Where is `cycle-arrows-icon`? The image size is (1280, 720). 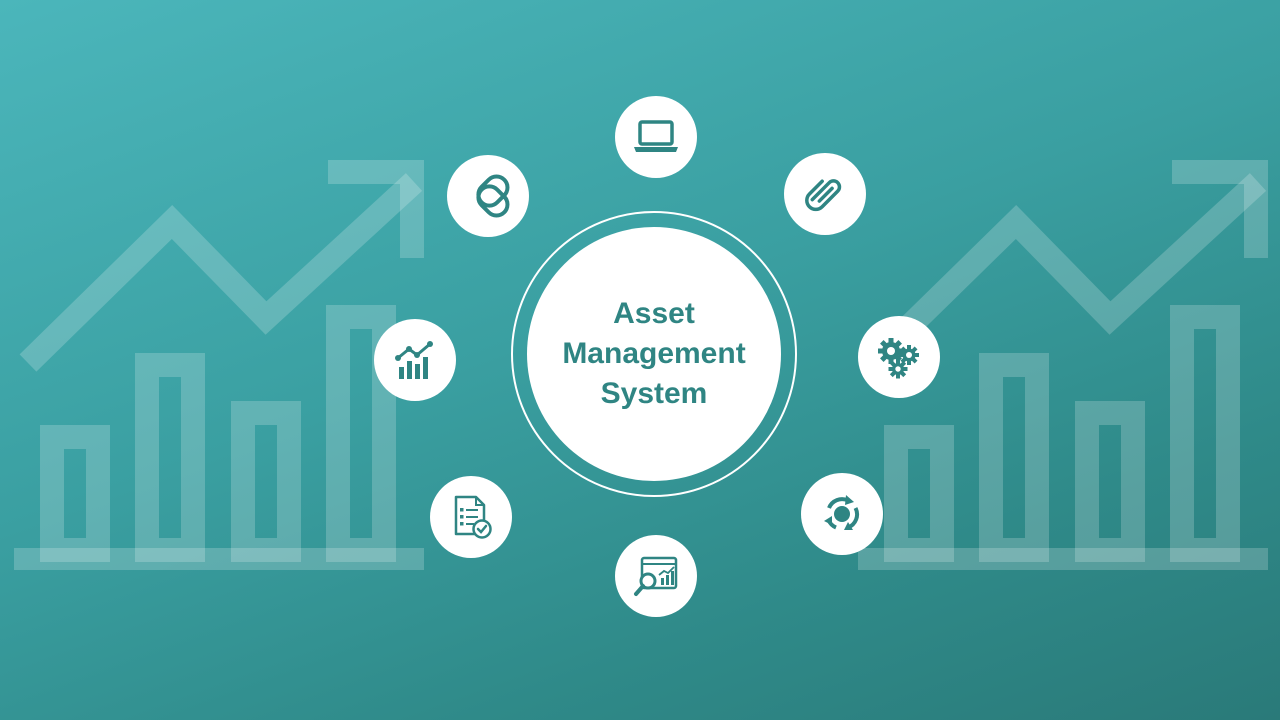 cycle-arrows-icon is located at coordinates (842, 512).